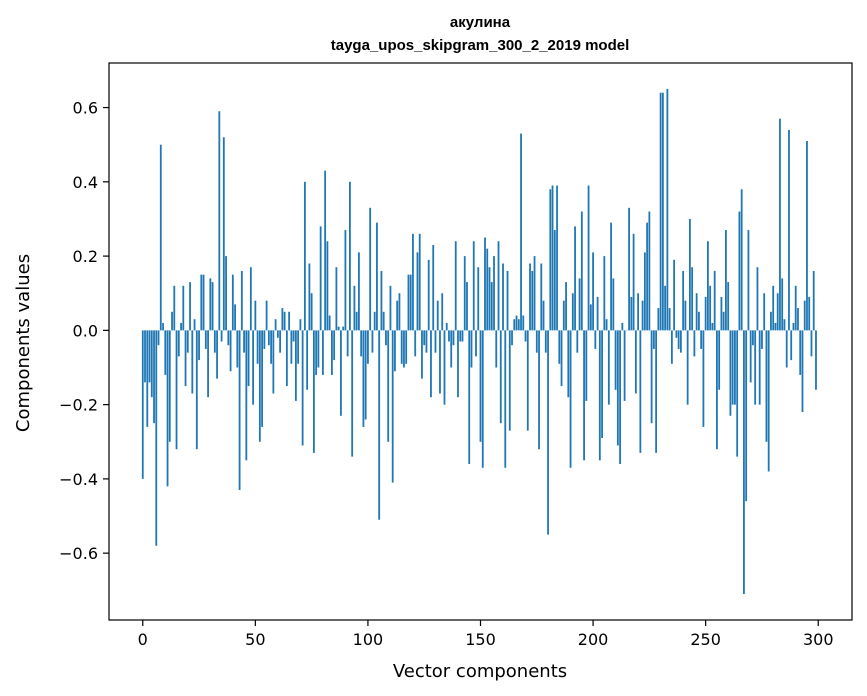 The height and width of the screenshot is (696, 867). What do you see at coordinates (85, 108) in the screenshot?
I see `y-tick-label: 0.6` at bounding box center [85, 108].